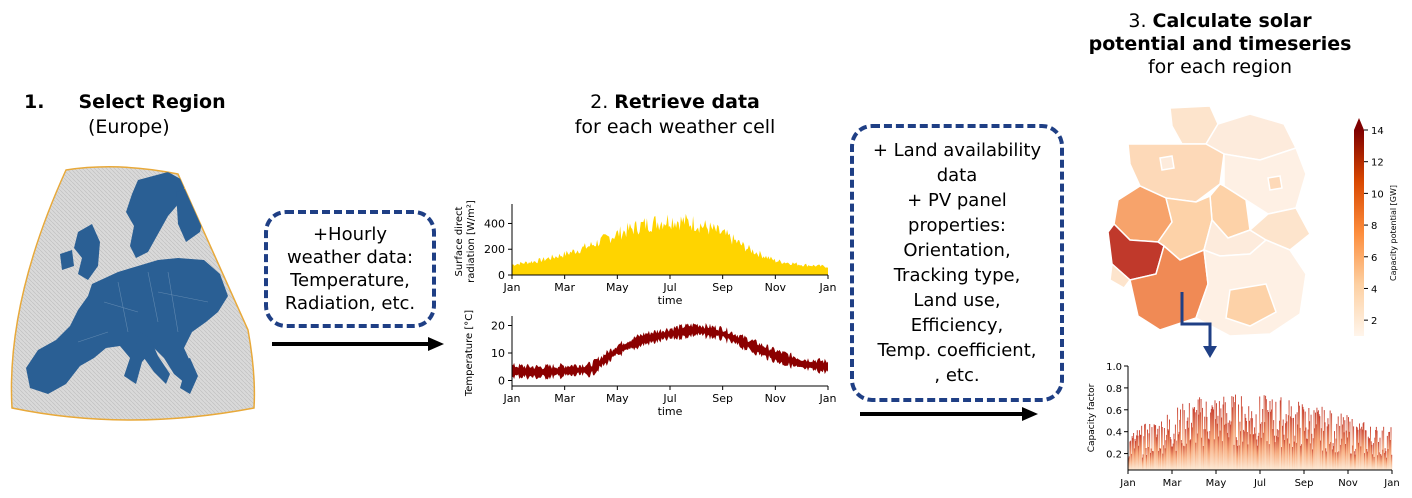  What do you see at coordinates (1232, 21) in the screenshot?
I see `step3-title-line1: Calculate solar` at bounding box center [1232, 21].